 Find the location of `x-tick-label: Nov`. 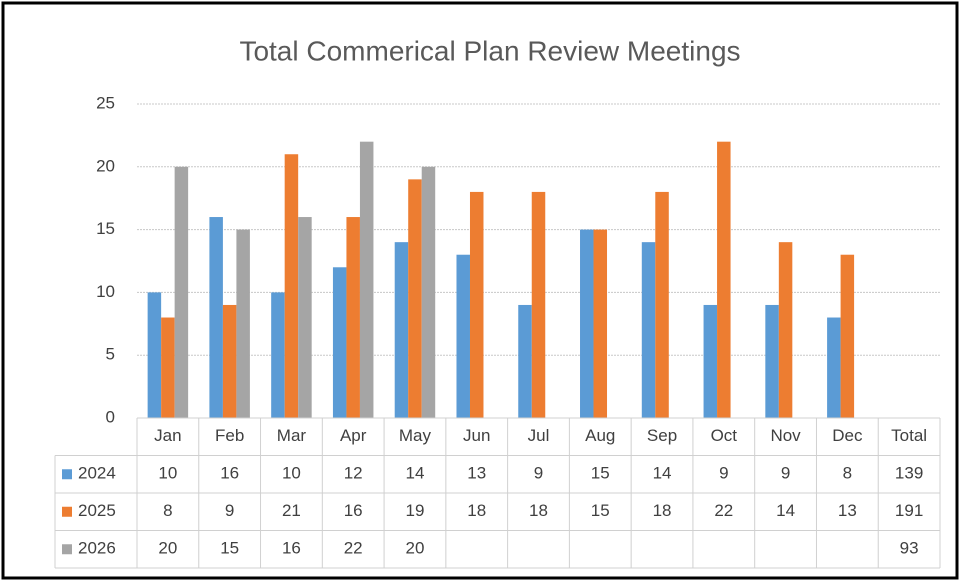

x-tick-label: Nov is located at coordinates (785, 435).